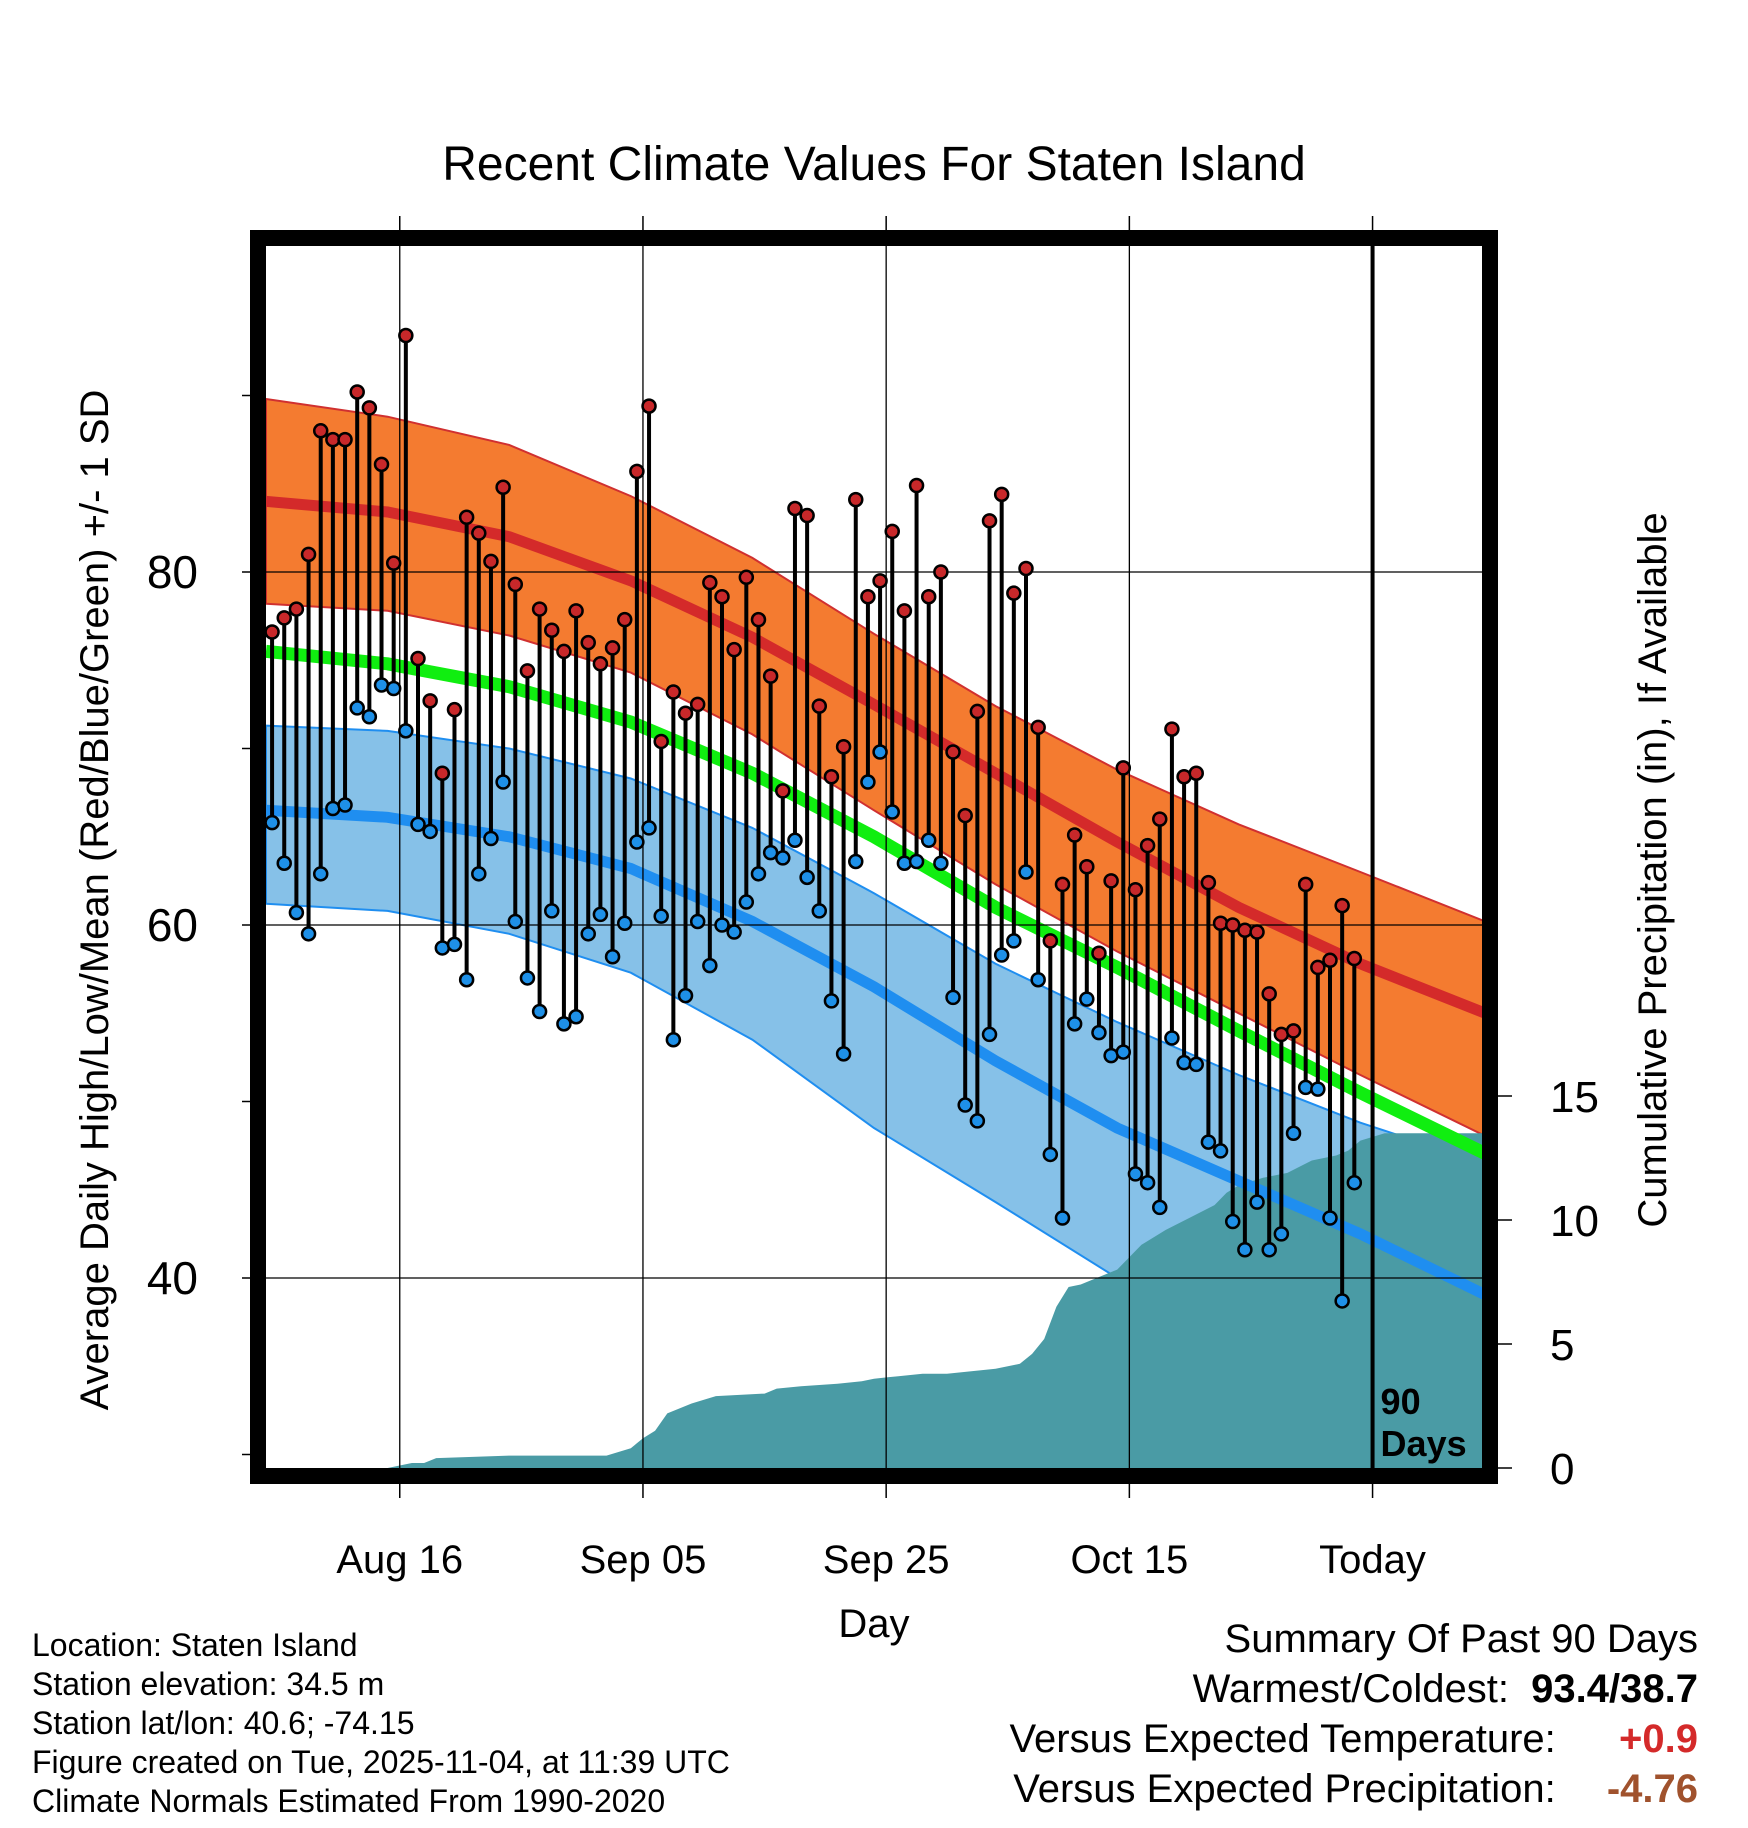  Describe the element at coordinates (1282, 1739) in the screenshot. I see `temp-diff-label: Versus Expected Temperature:` at that location.